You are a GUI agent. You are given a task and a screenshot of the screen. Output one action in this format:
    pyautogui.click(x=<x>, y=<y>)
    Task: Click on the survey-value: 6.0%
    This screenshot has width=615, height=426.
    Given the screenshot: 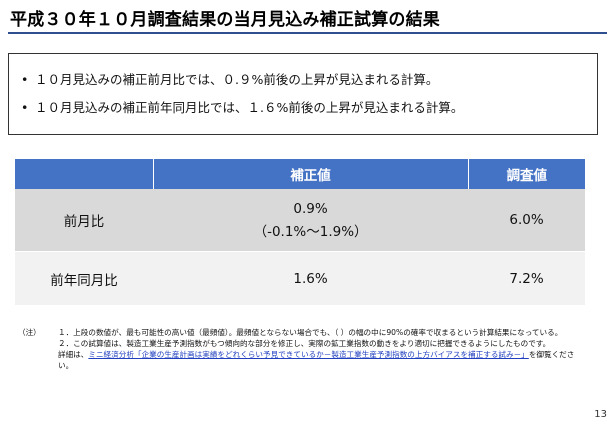 What is the action you would take?
    pyautogui.click(x=526, y=220)
    